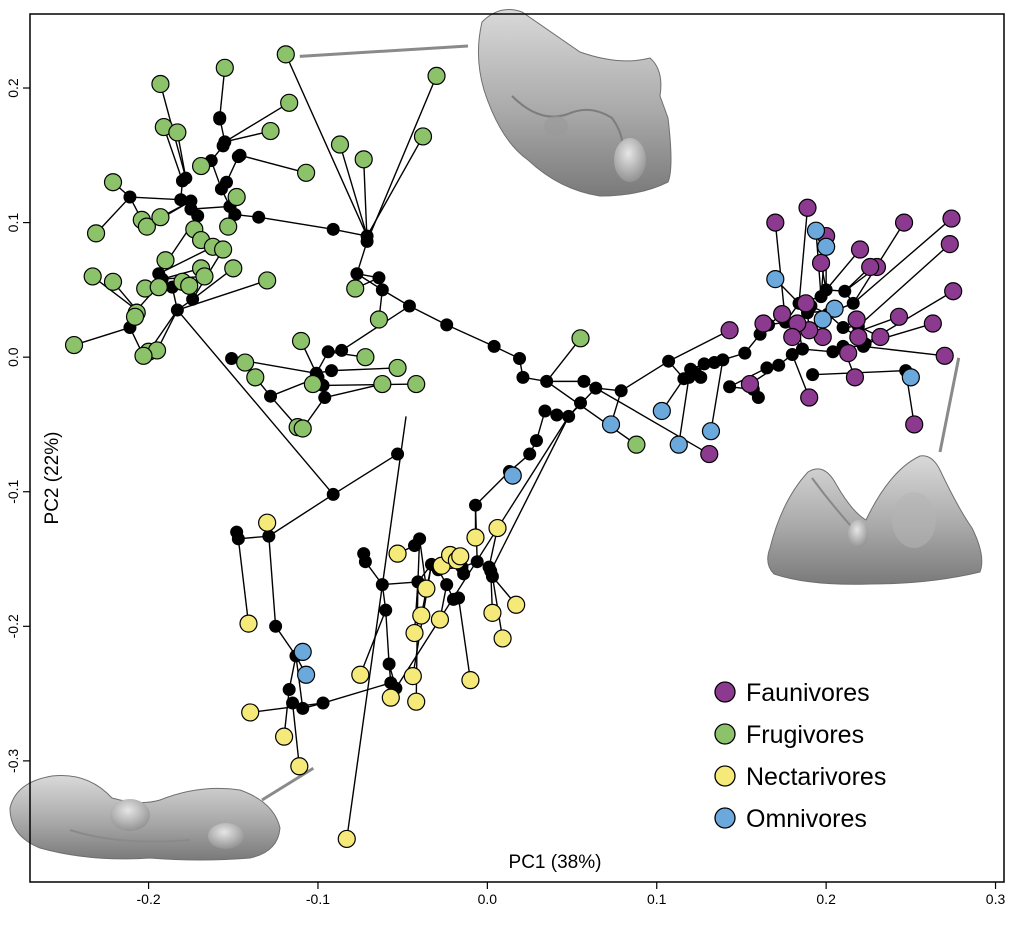  I want to click on x-axis-title: PC1 (38%), so click(555, 862).